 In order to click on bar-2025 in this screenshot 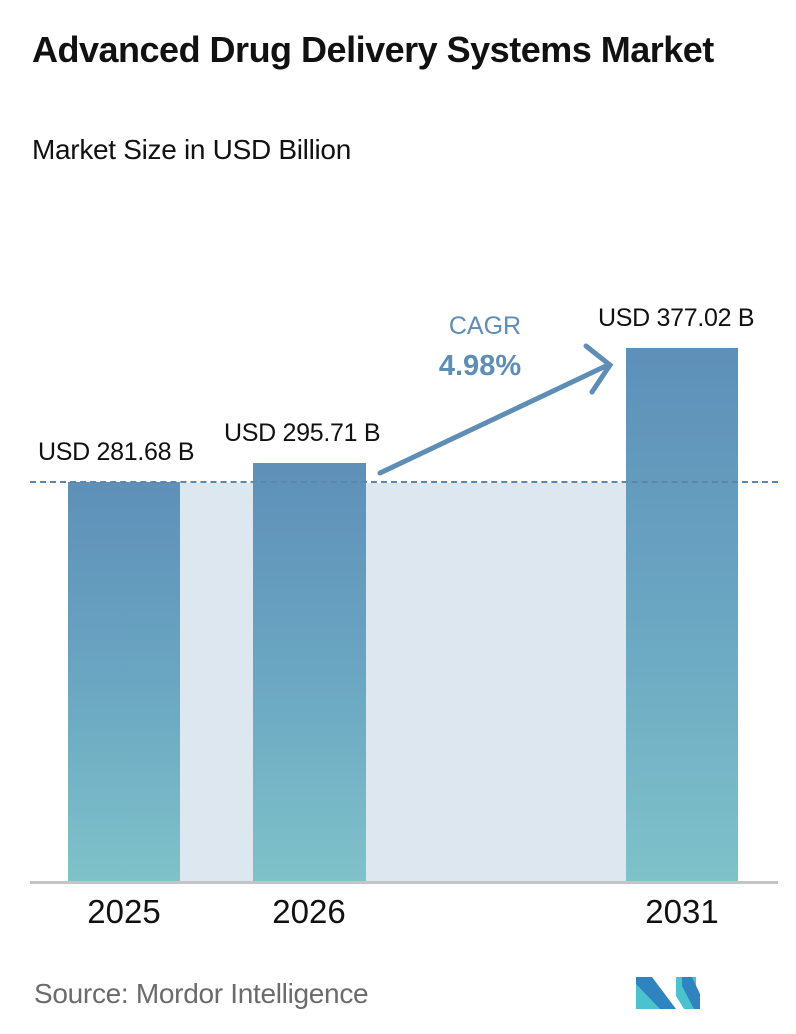, I will do `click(124, 681)`.